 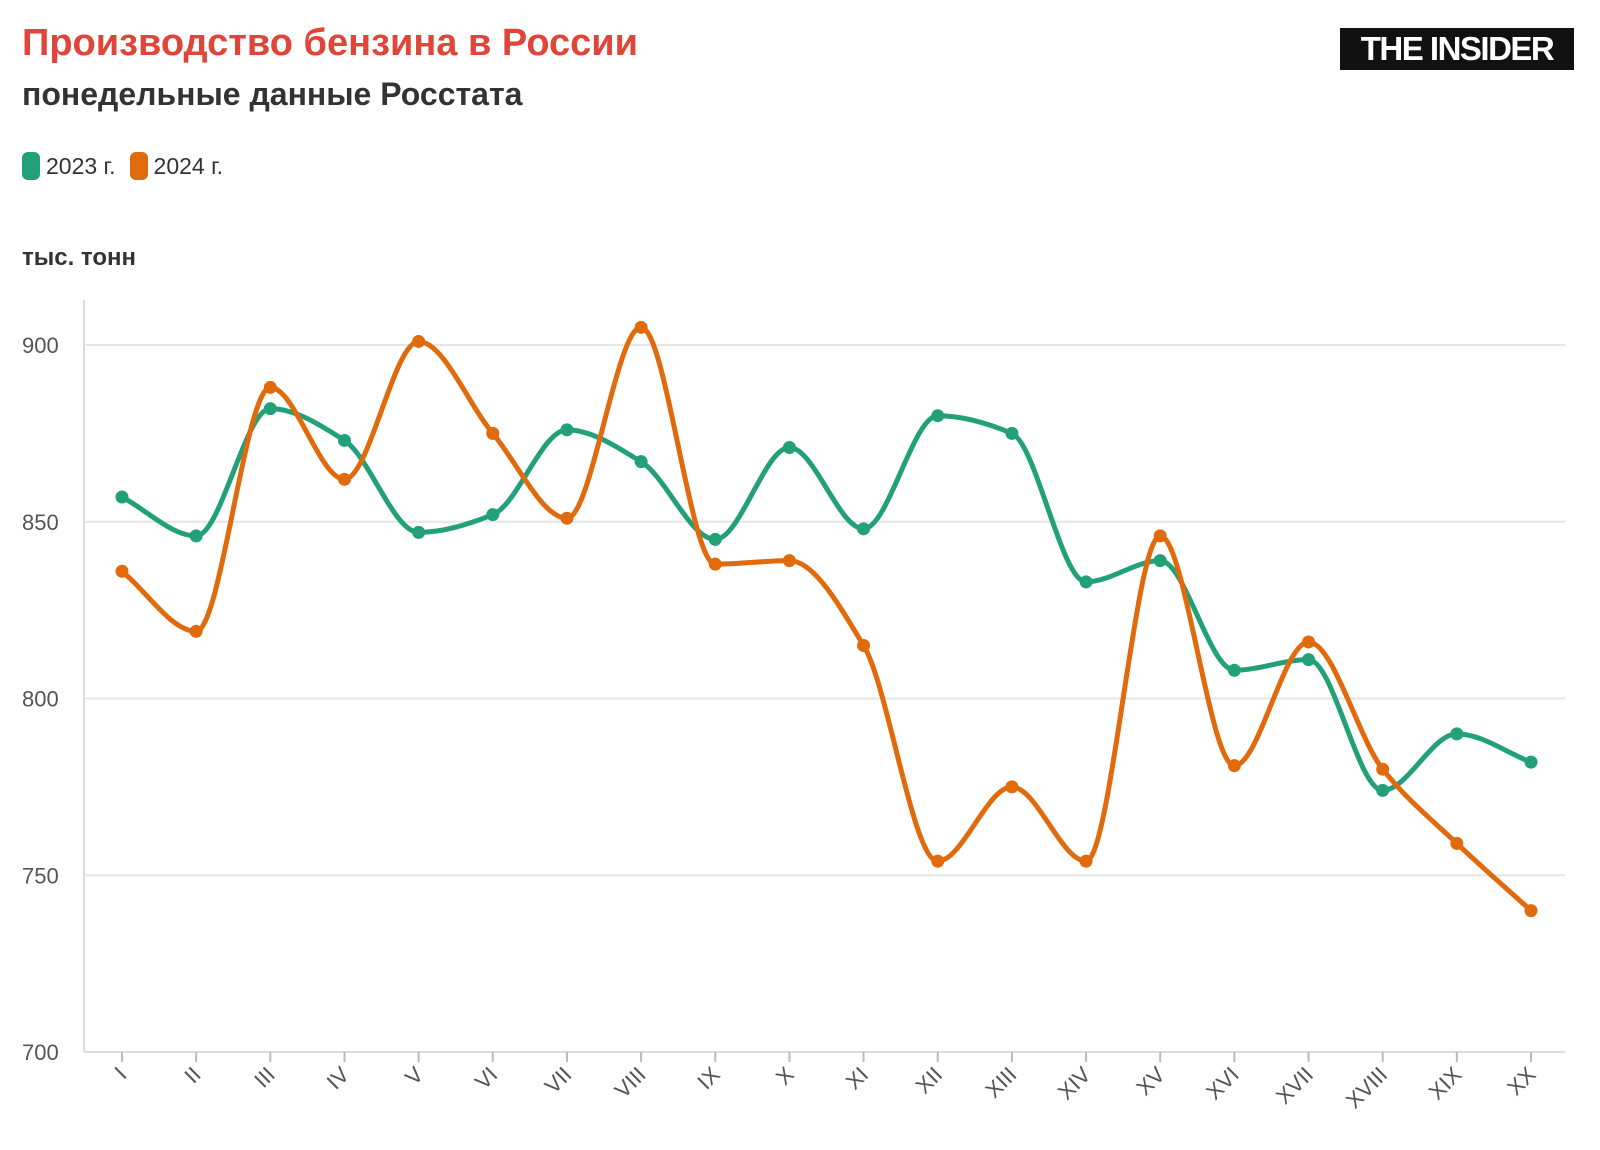 I want to click on data-point: 2024 г. V: 901, so click(x=419, y=341).